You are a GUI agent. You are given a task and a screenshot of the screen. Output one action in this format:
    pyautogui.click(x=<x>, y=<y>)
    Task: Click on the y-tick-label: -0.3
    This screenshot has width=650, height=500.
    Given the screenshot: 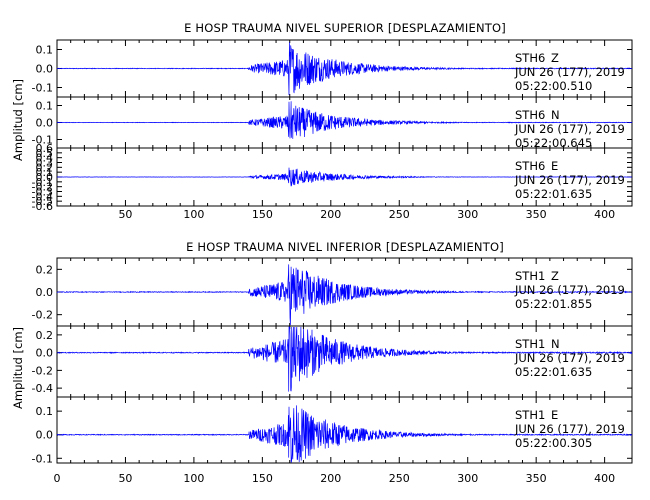 What is the action you would take?
    pyautogui.click(x=42, y=192)
    